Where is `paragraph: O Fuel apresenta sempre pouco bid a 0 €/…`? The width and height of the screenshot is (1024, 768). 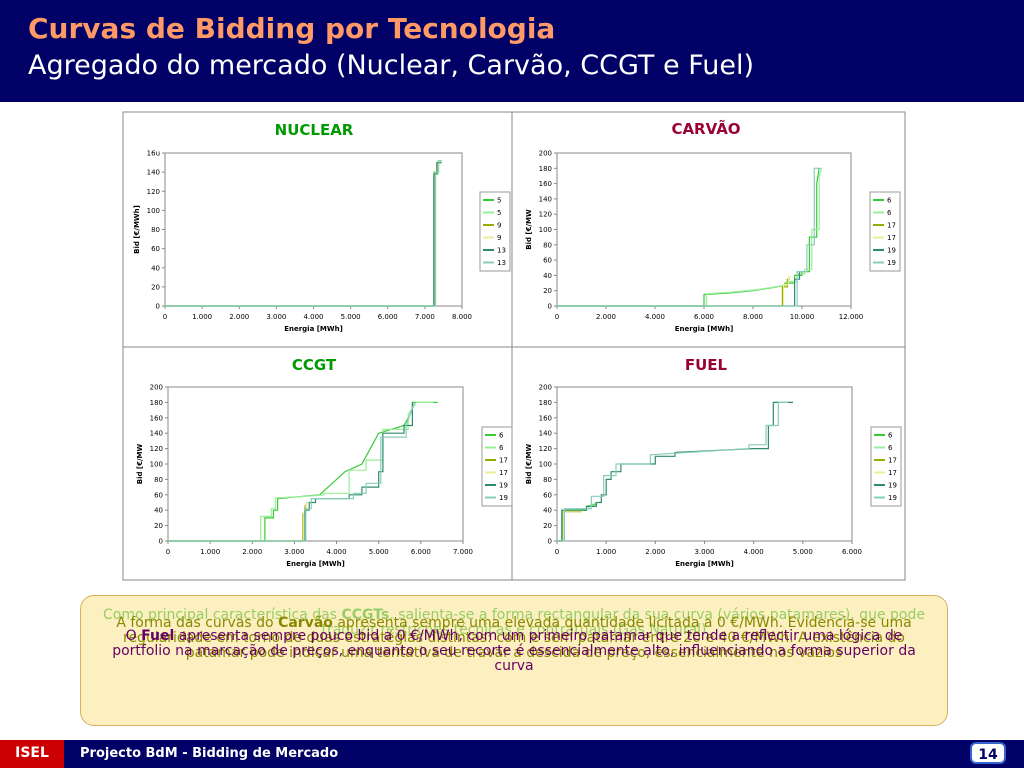
paragraph: O Fuel apresenta sempre pouco bid a 0 €/… is located at coordinates (514, 651).